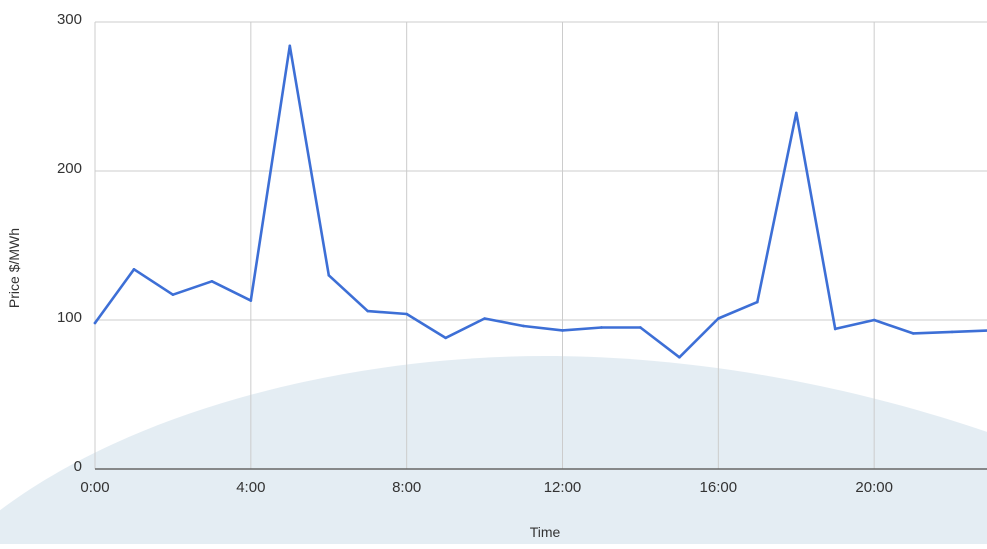  I want to click on x-tick-label: 16:00, so click(719, 487).